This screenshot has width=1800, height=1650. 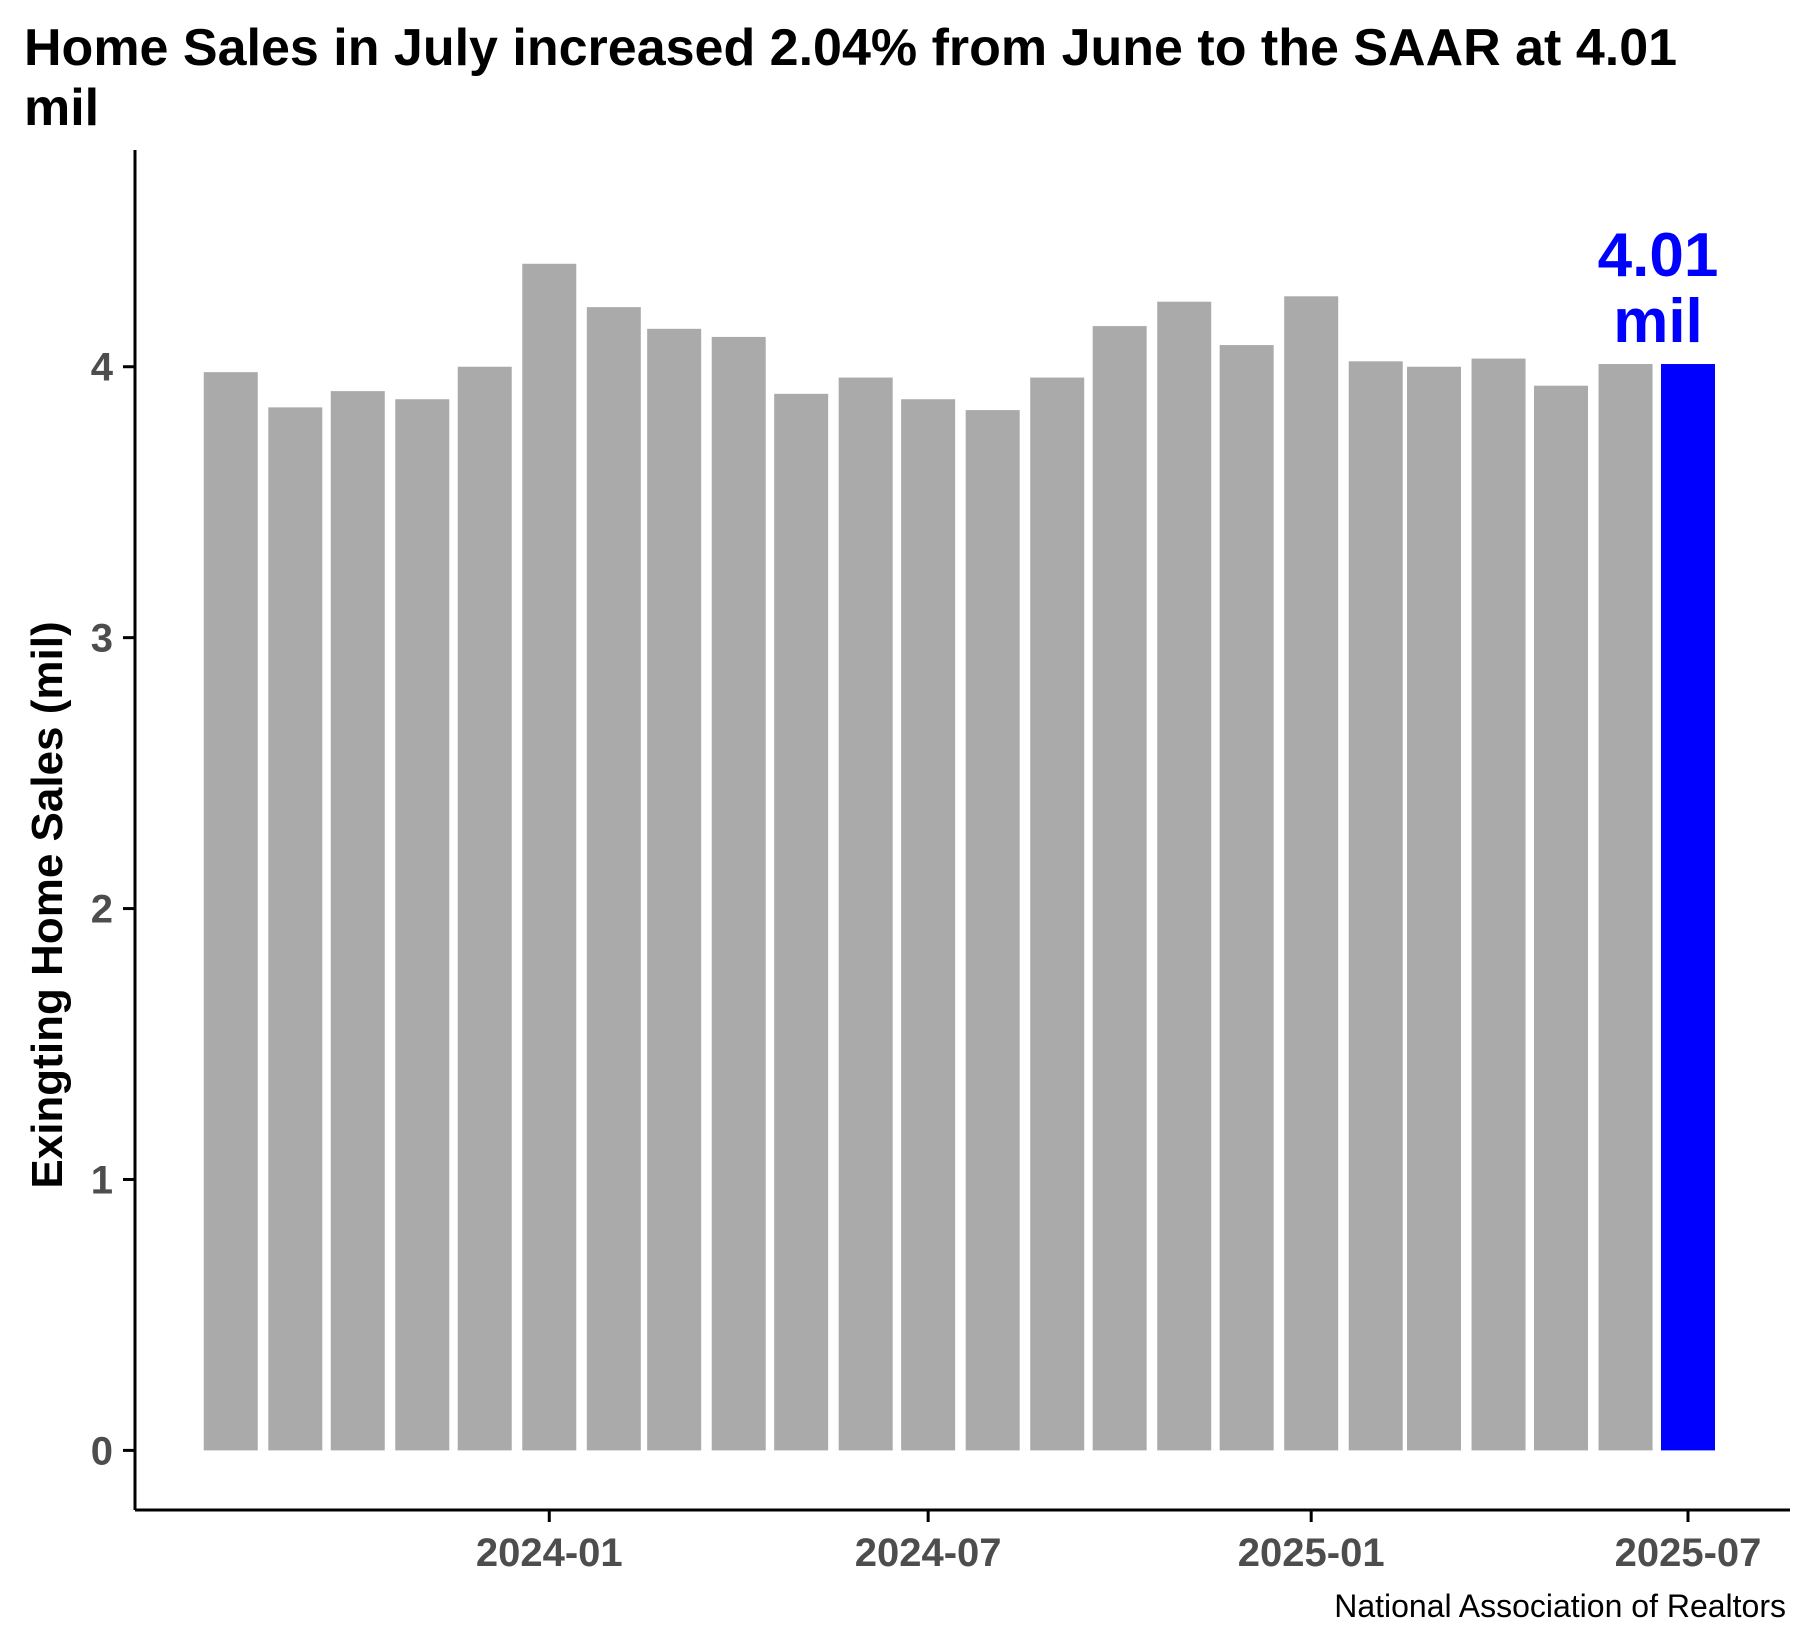 What do you see at coordinates (1658, 255) in the screenshot?
I see `highlight-value-label: 4.01` at bounding box center [1658, 255].